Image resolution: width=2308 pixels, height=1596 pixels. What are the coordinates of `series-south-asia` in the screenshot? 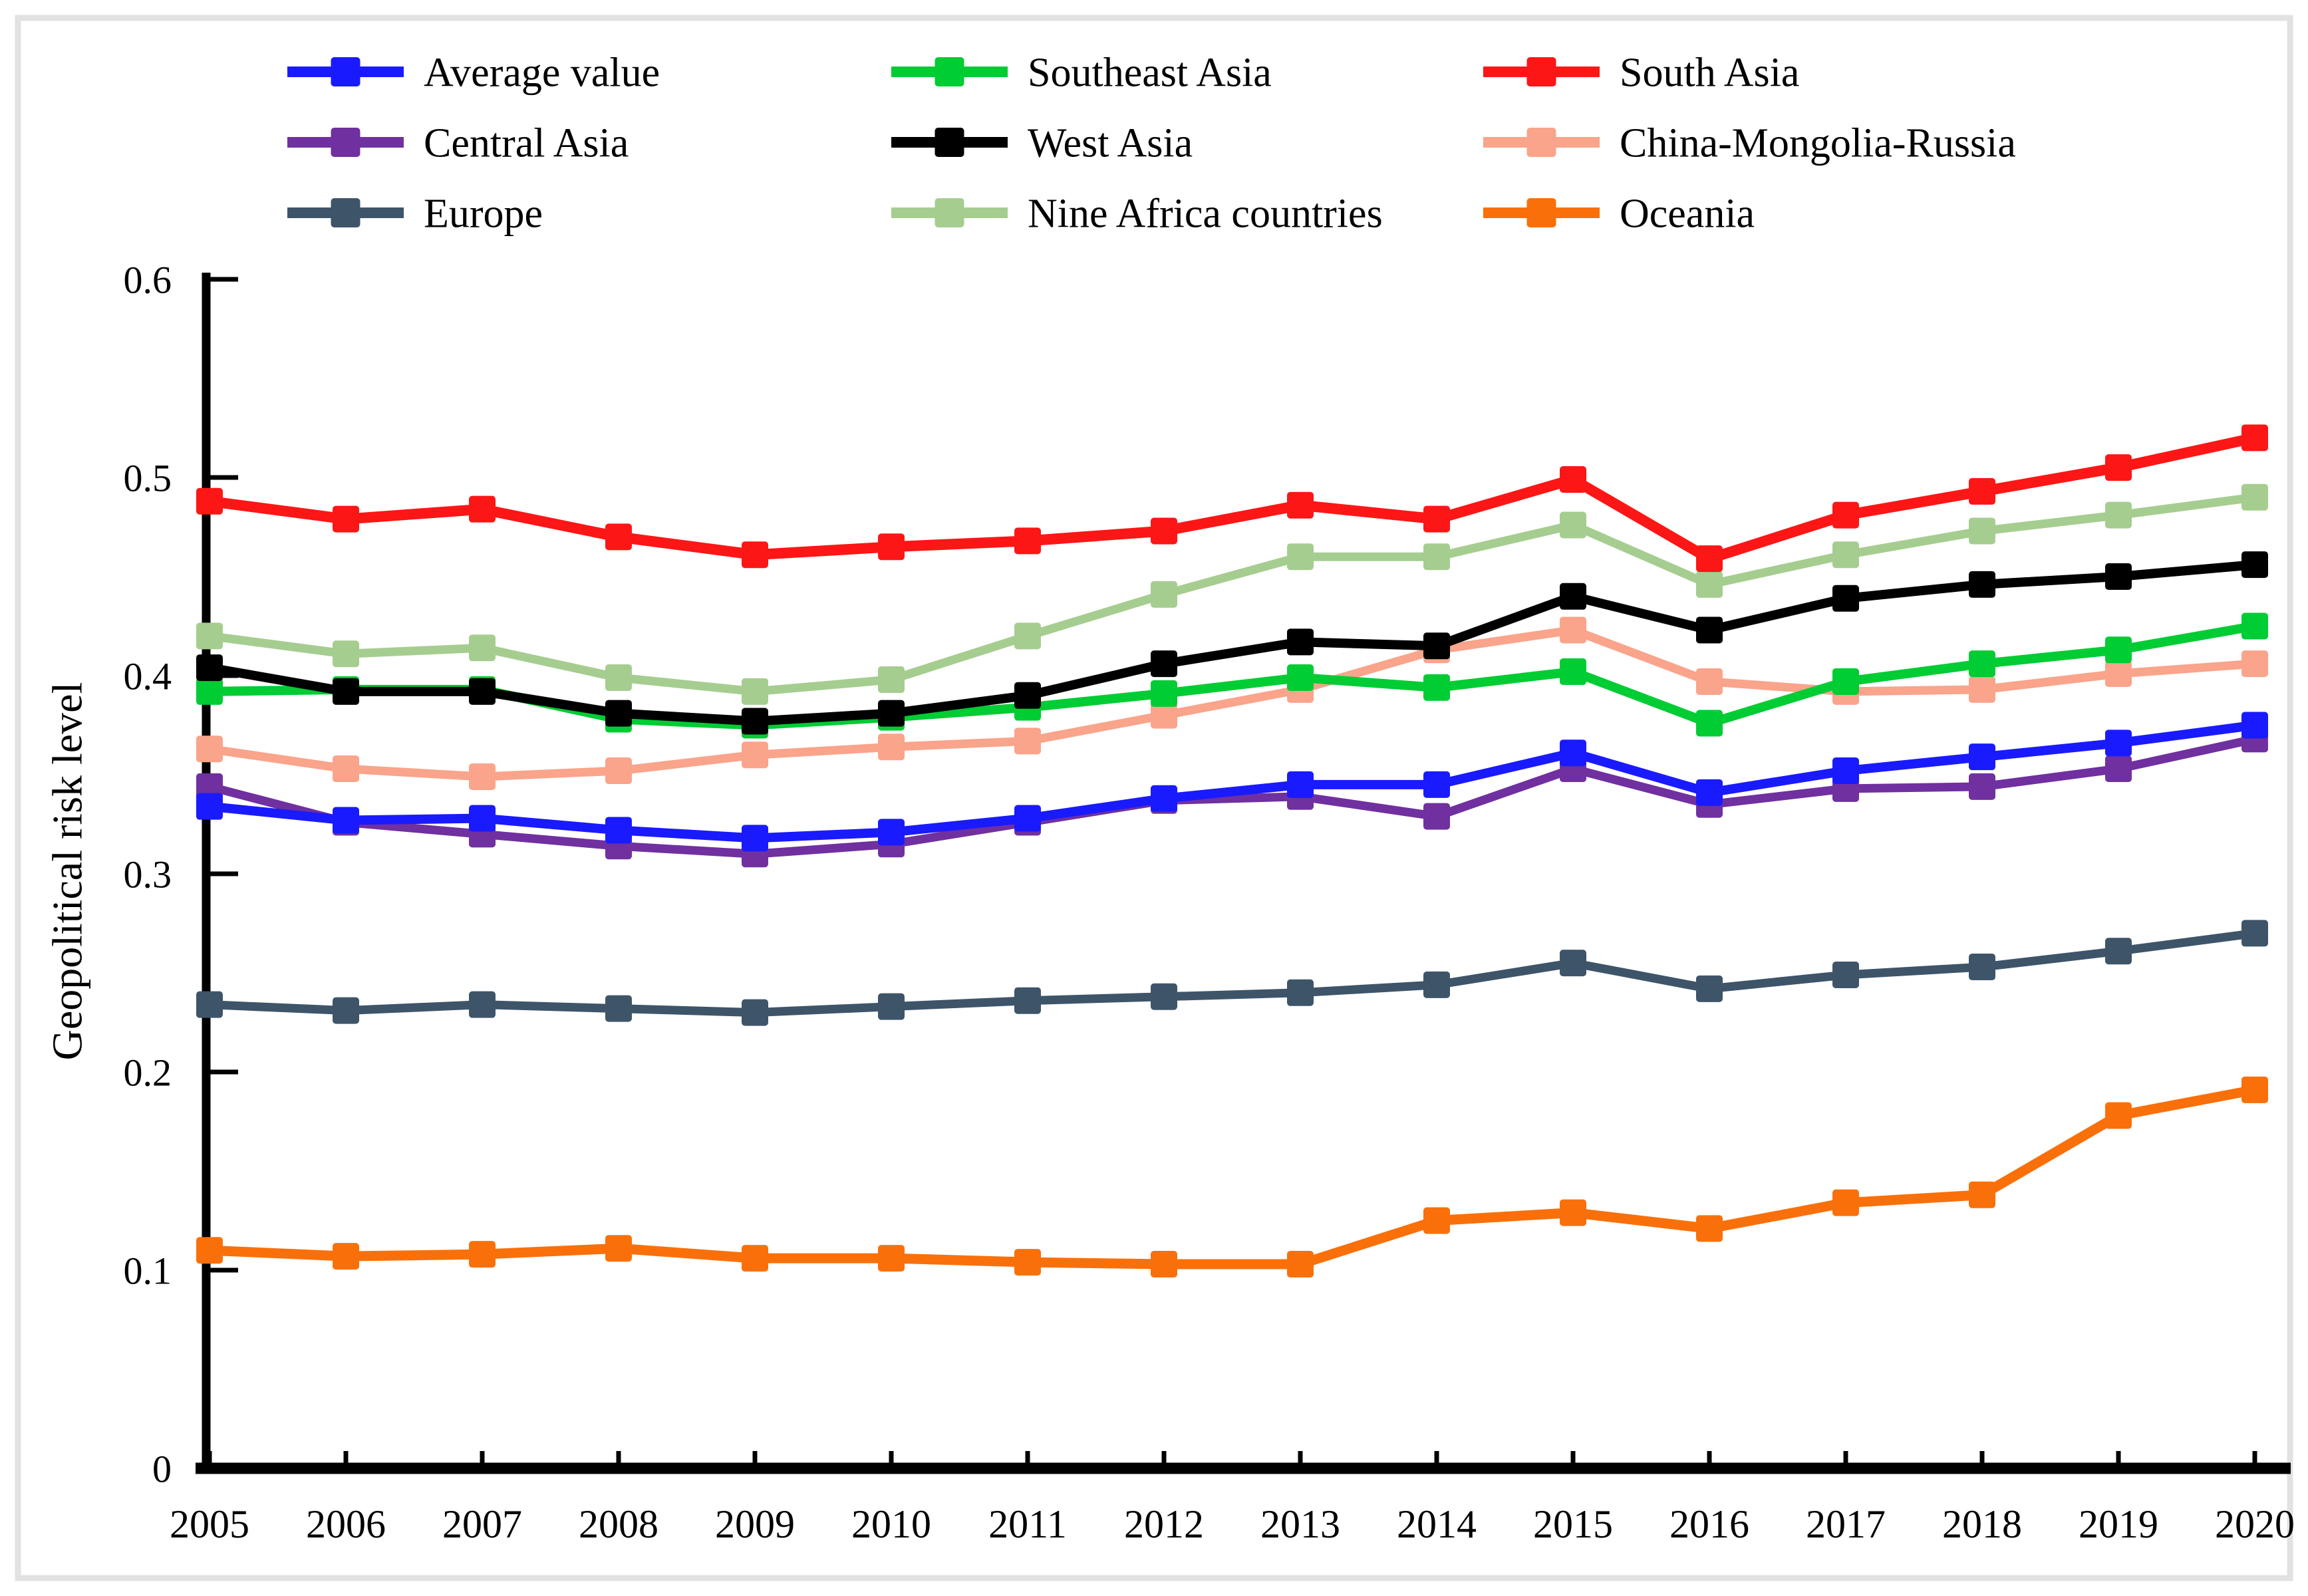 It's located at (1232, 499).